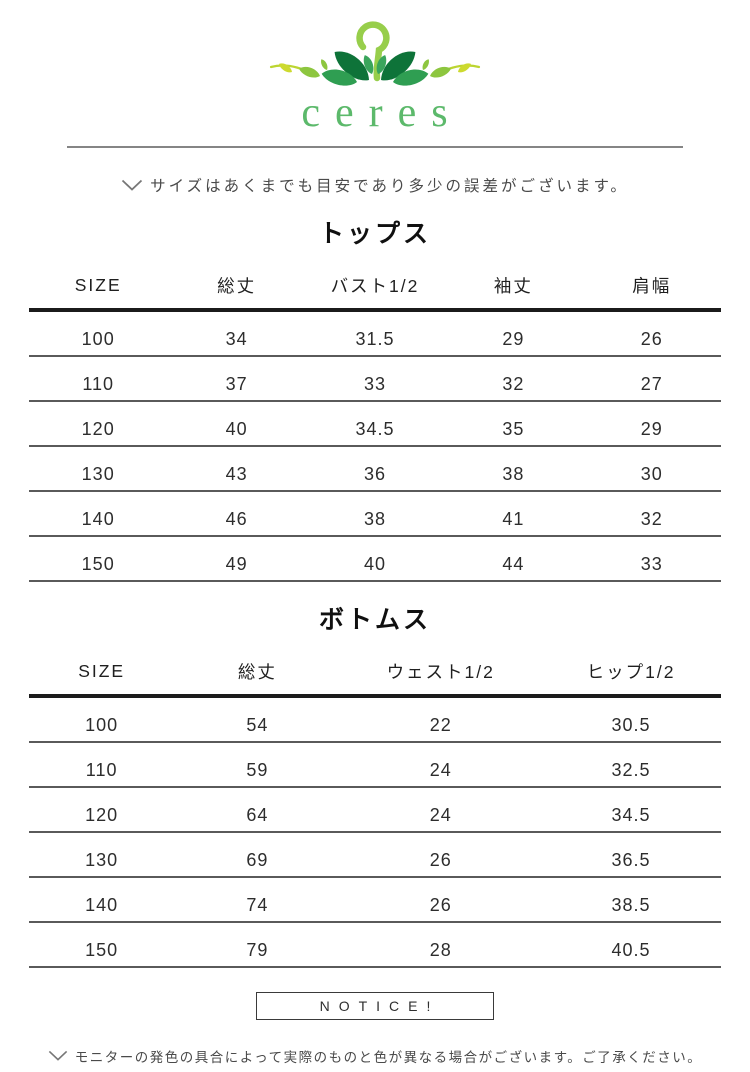  Describe the element at coordinates (257, 945) in the screenshot. I see `table-cell: 79` at that location.